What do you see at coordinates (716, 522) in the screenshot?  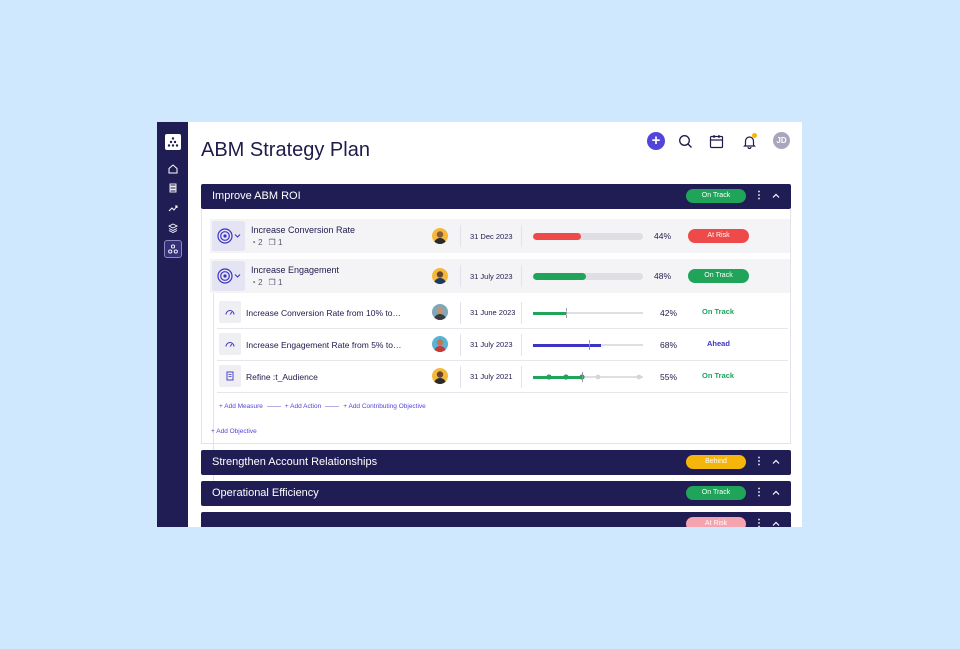 I see `status-badge: At Risk` at bounding box center [716, 522].